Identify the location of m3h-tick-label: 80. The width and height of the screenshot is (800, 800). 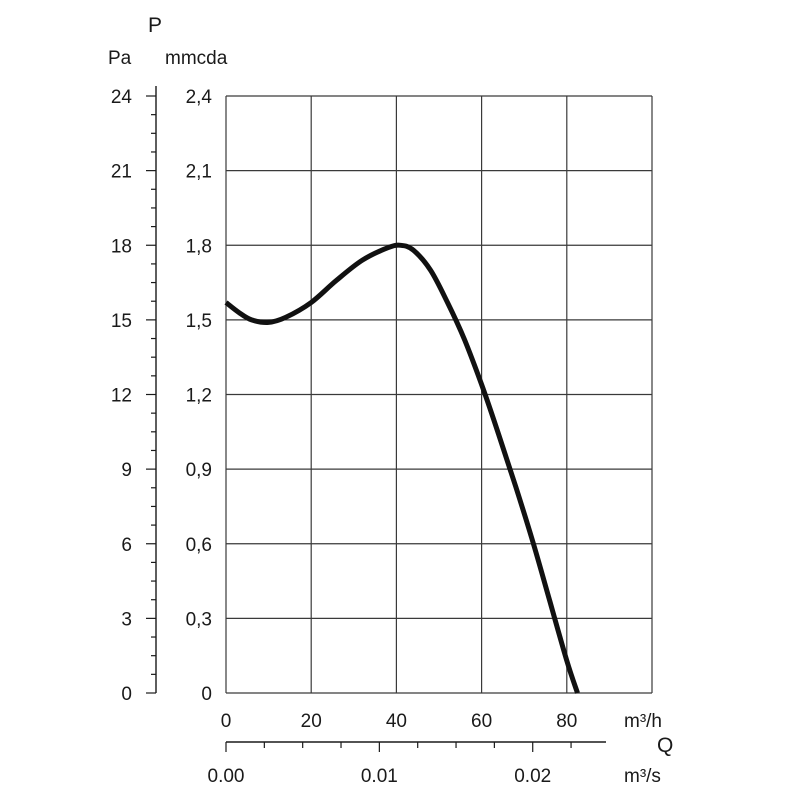
(566, 721).